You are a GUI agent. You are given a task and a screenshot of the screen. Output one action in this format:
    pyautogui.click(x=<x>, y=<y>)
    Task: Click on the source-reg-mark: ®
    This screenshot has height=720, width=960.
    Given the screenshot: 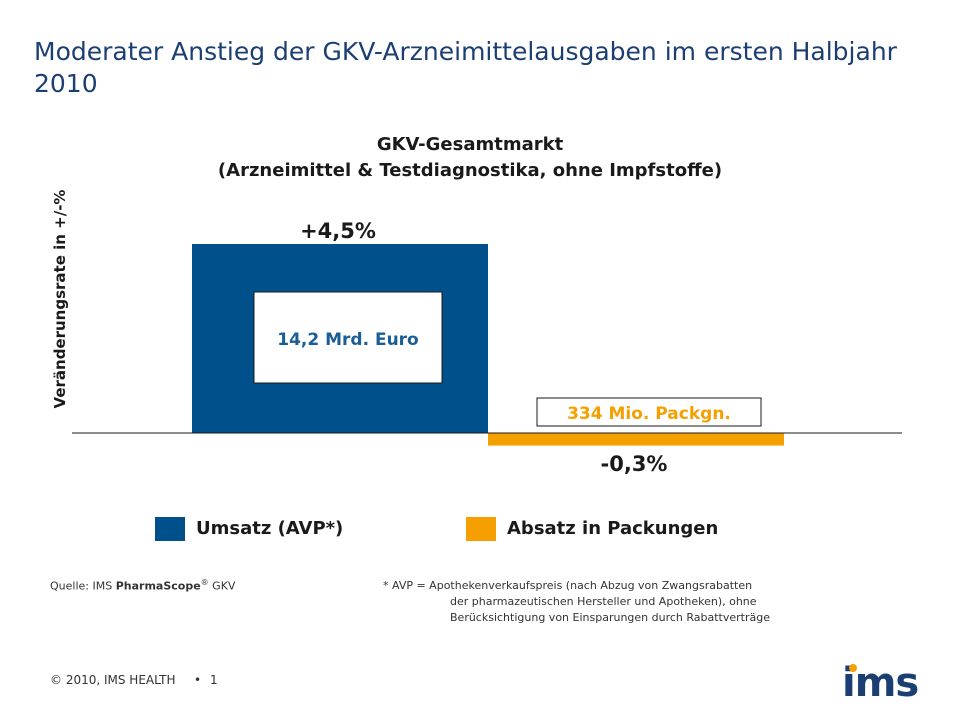 What is the action you would take?
    pyautogui.click(x=204, y=582)
    